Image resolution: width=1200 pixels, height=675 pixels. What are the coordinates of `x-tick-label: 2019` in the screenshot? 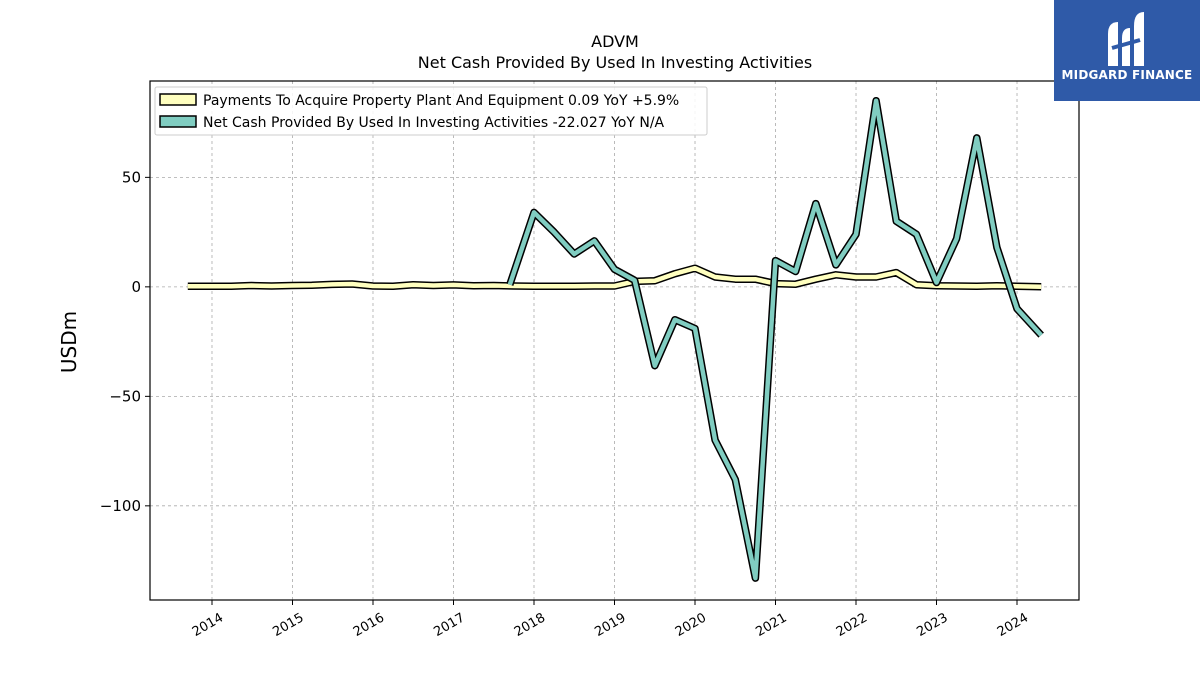 It's located at (610, 625).